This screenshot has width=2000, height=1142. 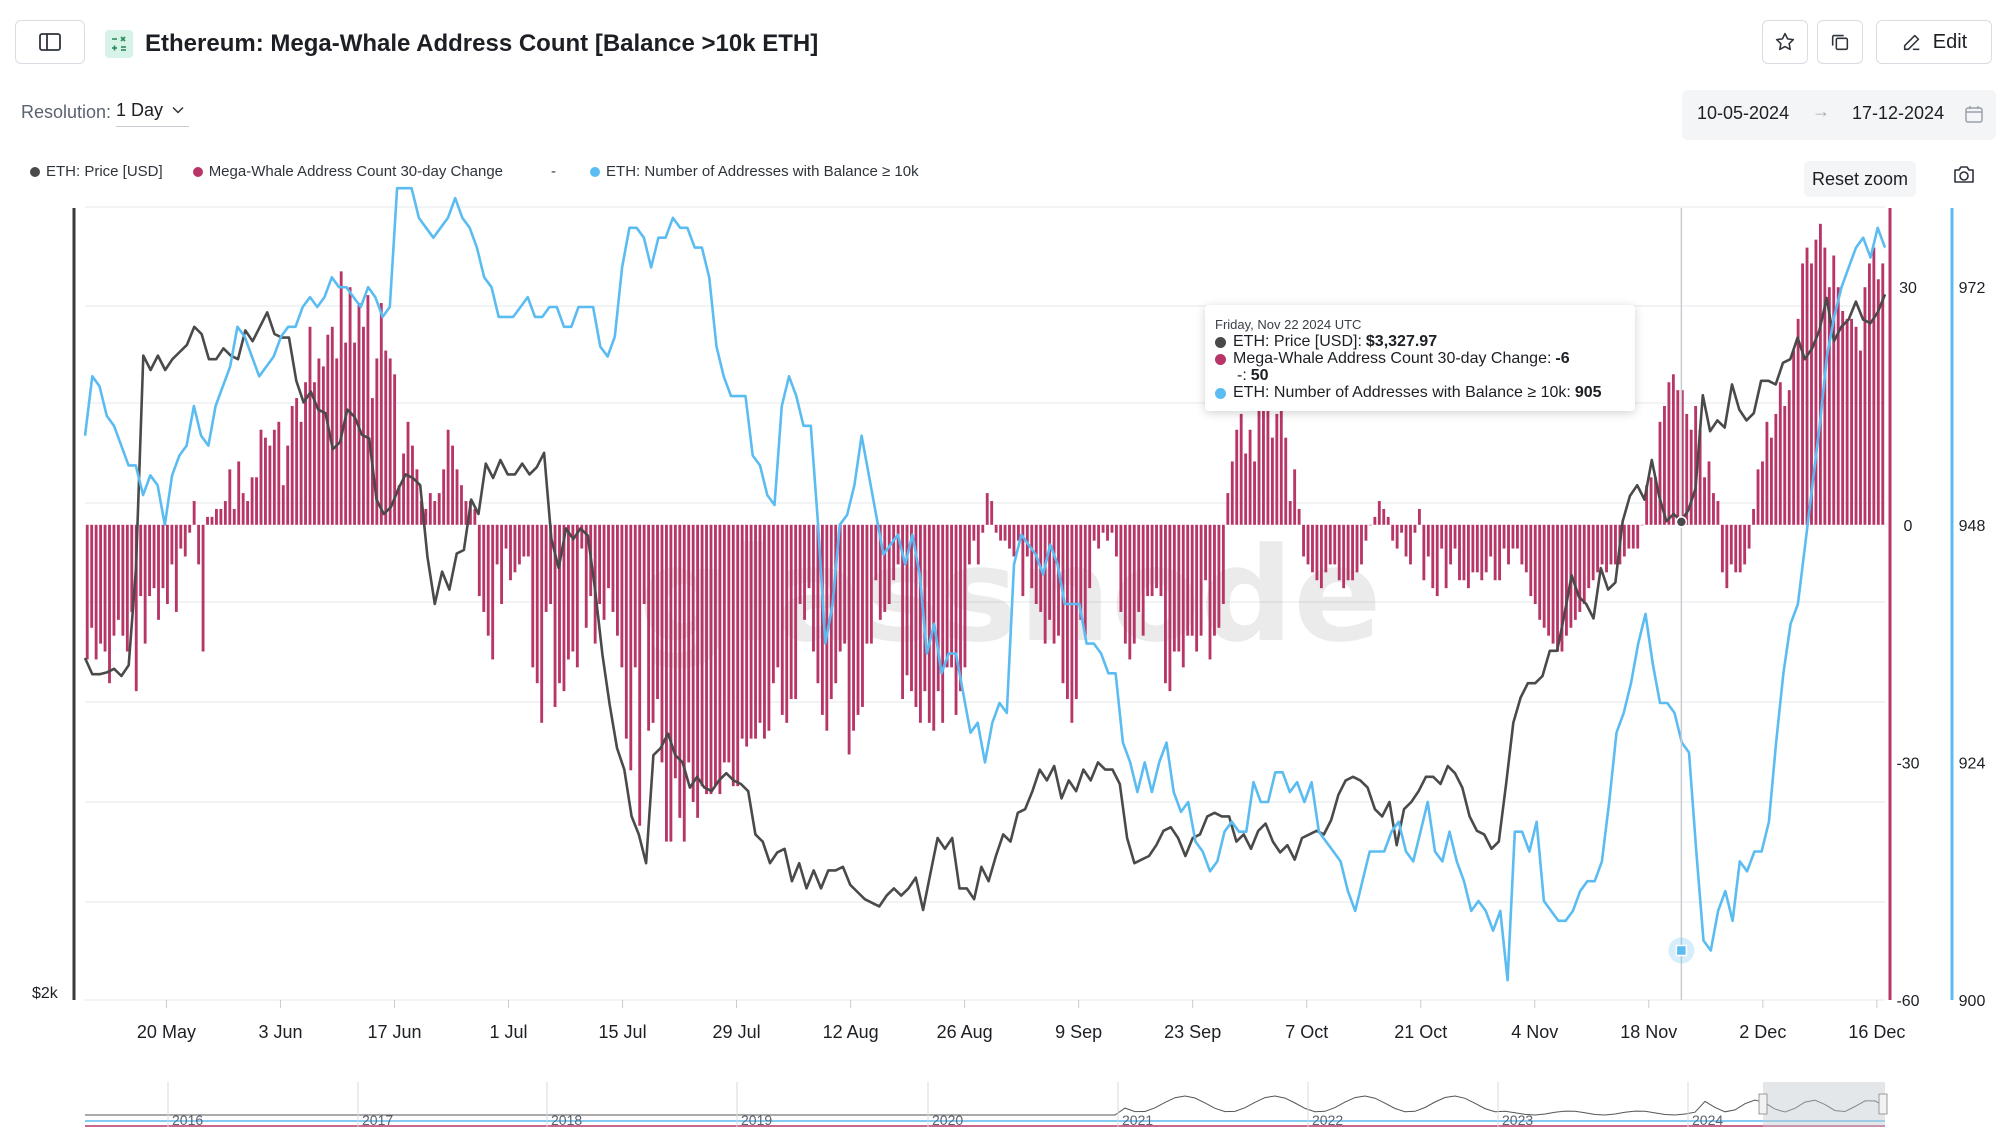 What do you see at coordinates (1253, 376) in the screenshot?
I see `tooltip-row-dash: -: 50` at bounding box center [1253, 376].